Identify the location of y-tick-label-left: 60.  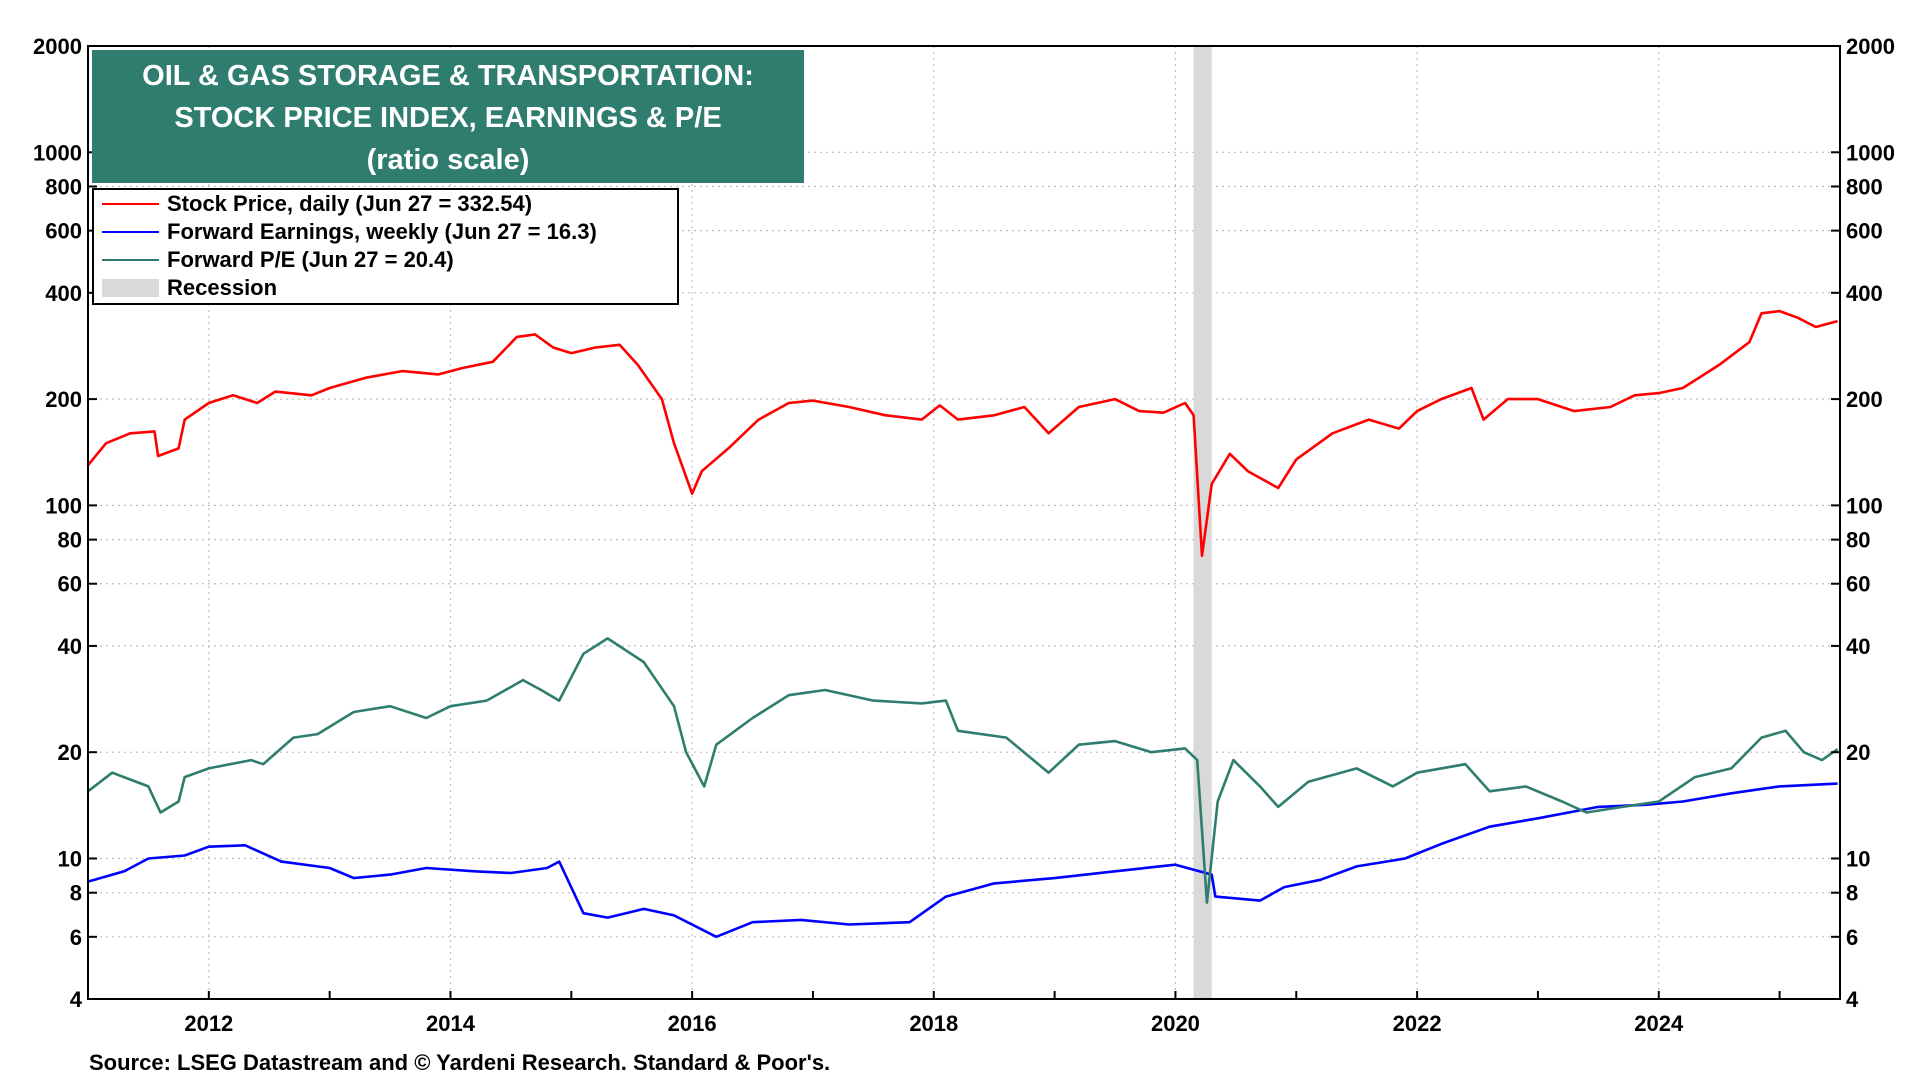
(70, 584).